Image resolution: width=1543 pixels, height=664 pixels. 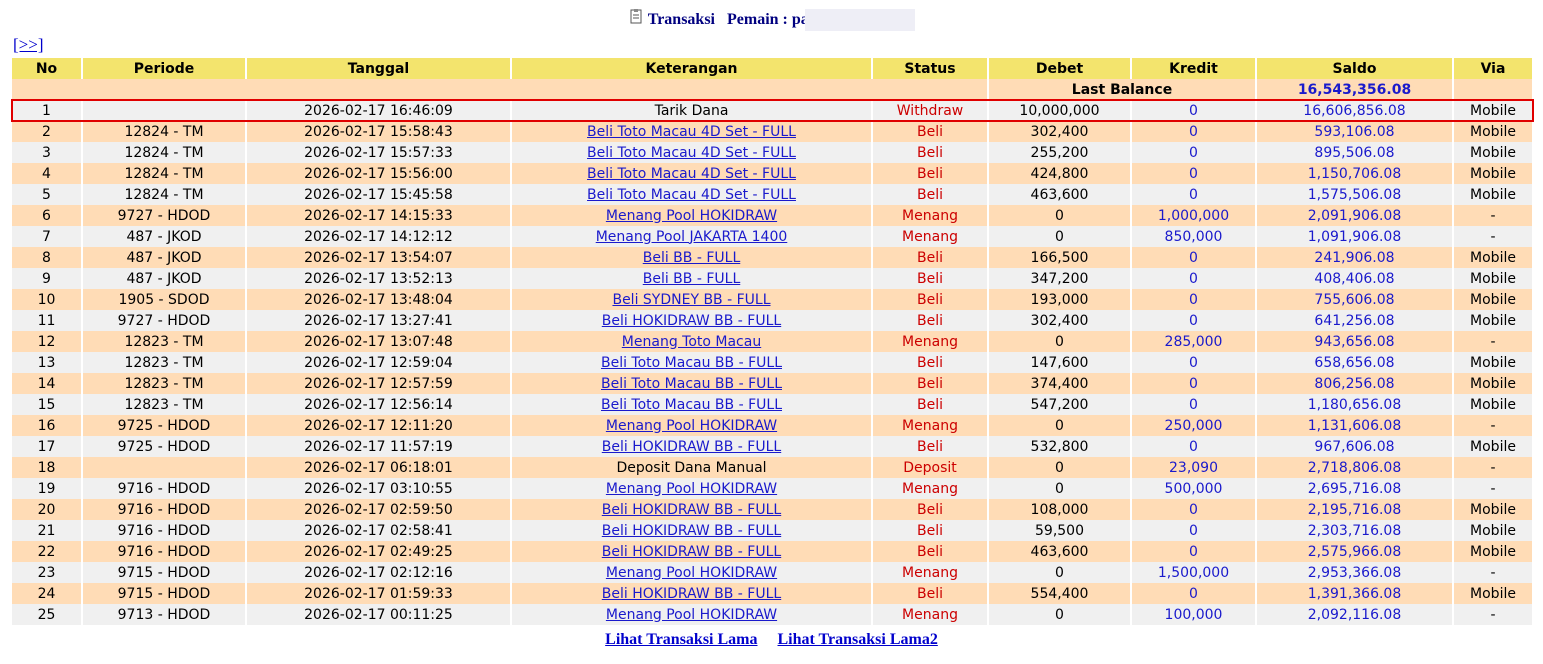 What do you see at coordinates (379, 68) in the screenshot?
I see `column-header: Tanggal` at bounding box center [379, 68].